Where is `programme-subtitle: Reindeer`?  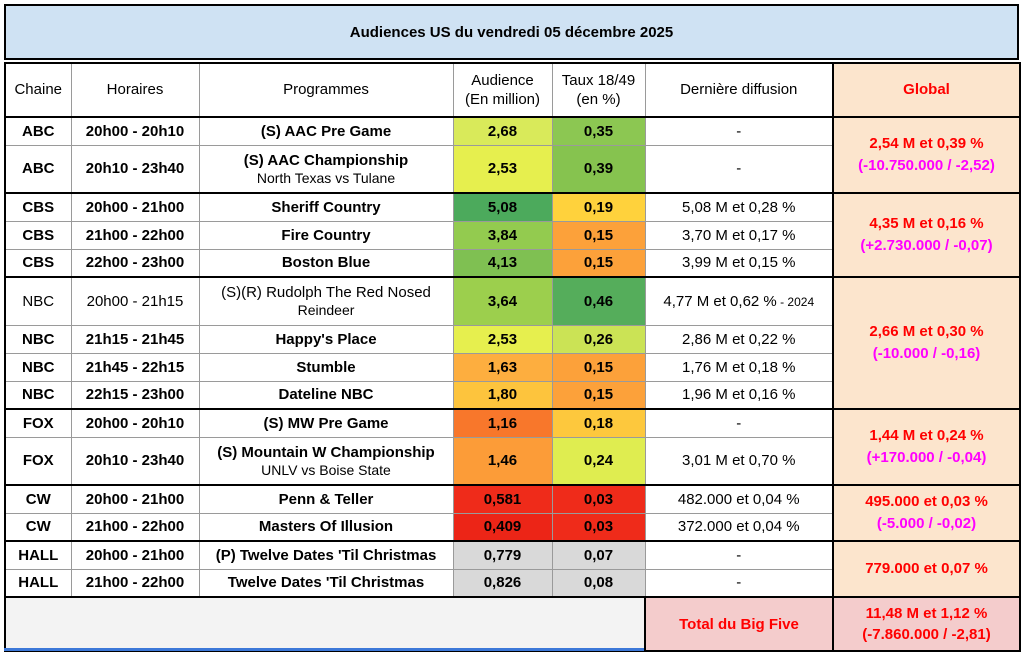 programme-subtitle: Reindeer is located at coordinates (326, 310).